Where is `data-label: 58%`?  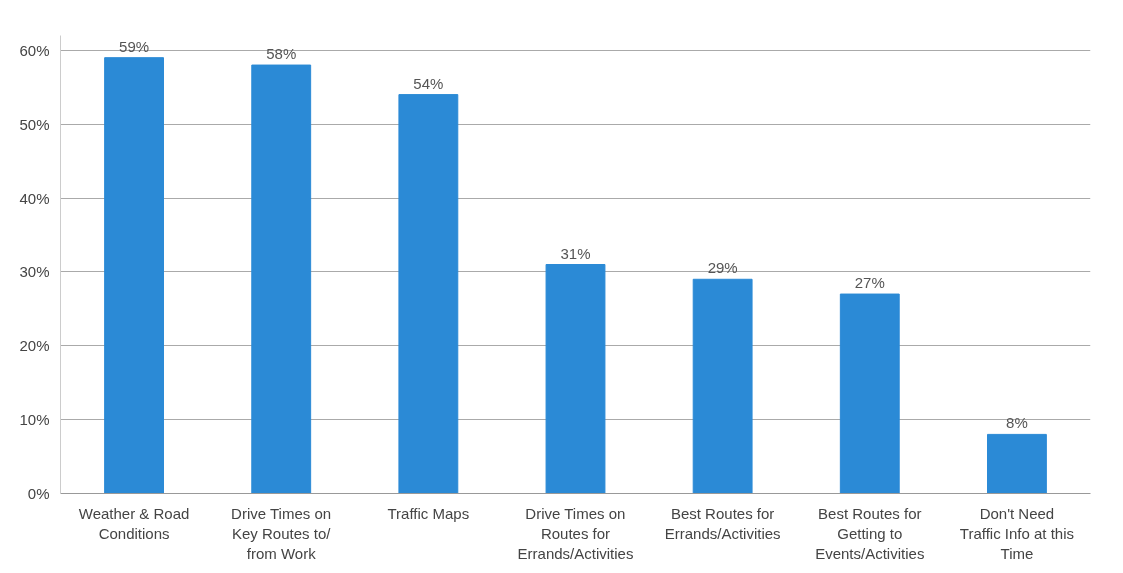
data-label: 58% is located at coordinates (281, 54).